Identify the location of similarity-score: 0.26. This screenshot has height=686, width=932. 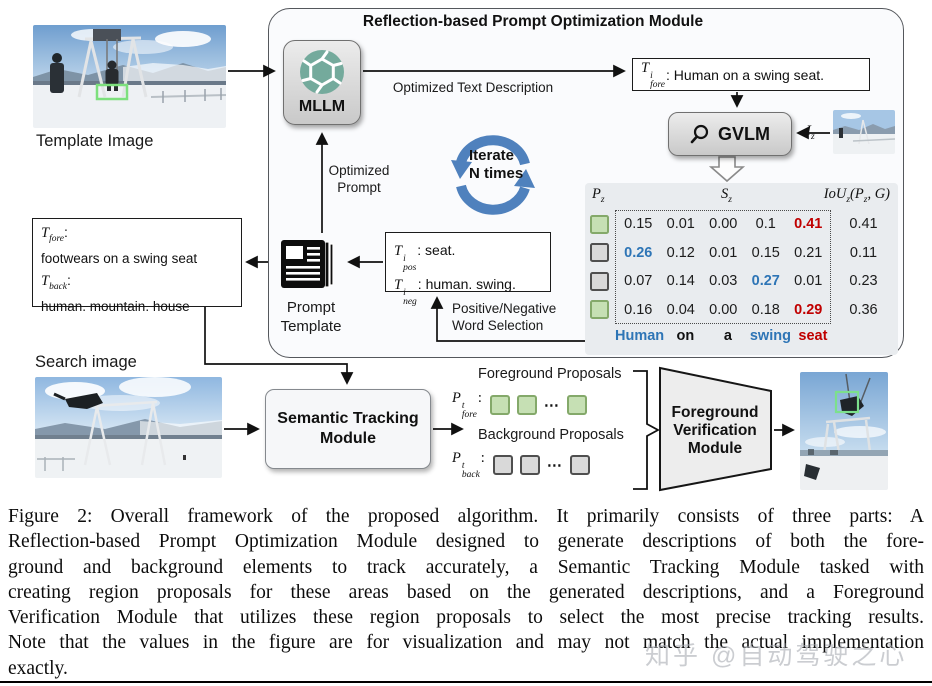
(638, 252).